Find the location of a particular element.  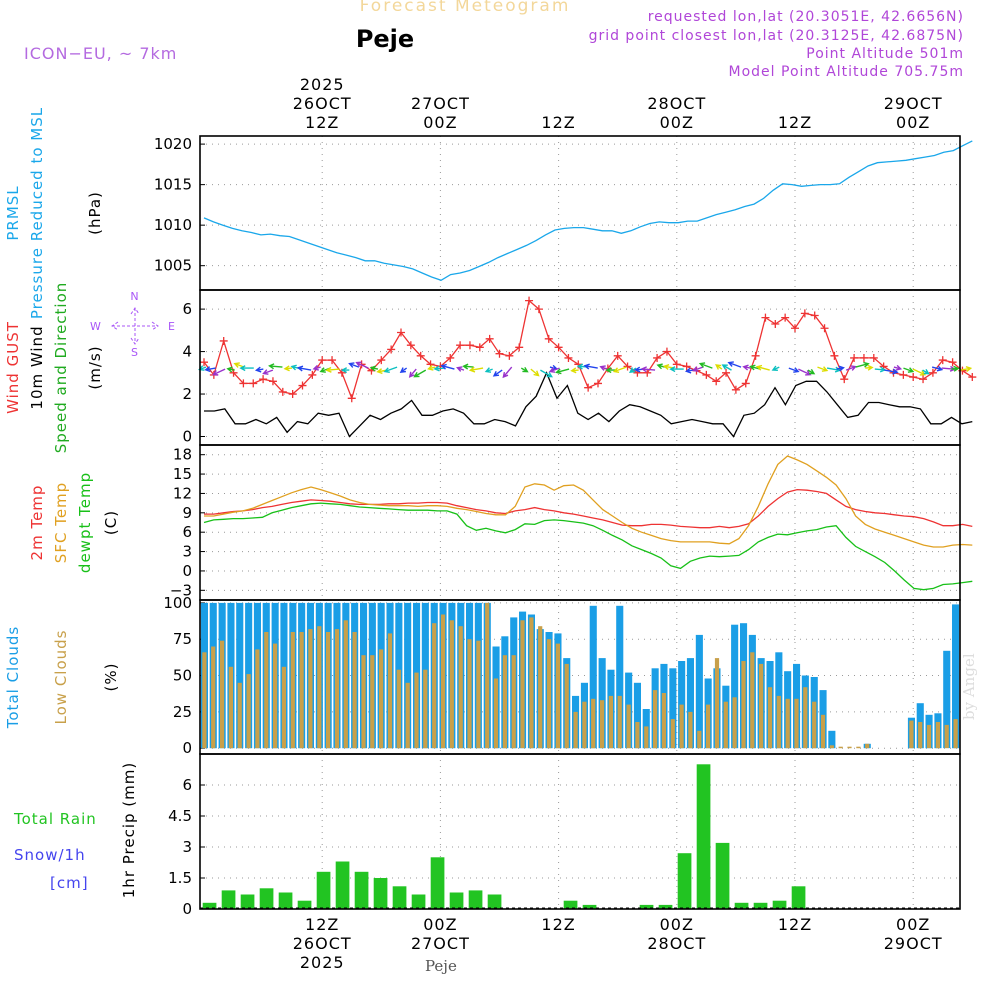

y-tick-label: 50 is located at coordinates (182, 676).